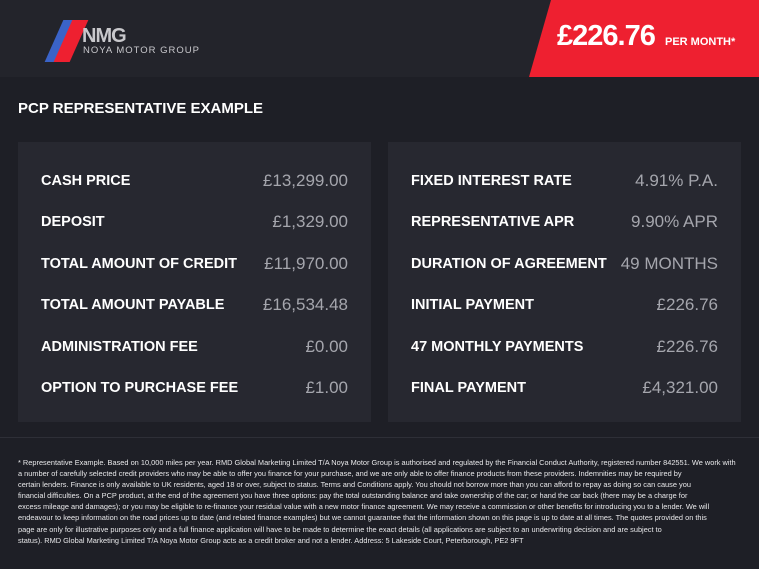  Describe the element at coordinates (194, 181) in the screenshot. I see `finance-row: CASH PRICE £13,299.00` at that location.